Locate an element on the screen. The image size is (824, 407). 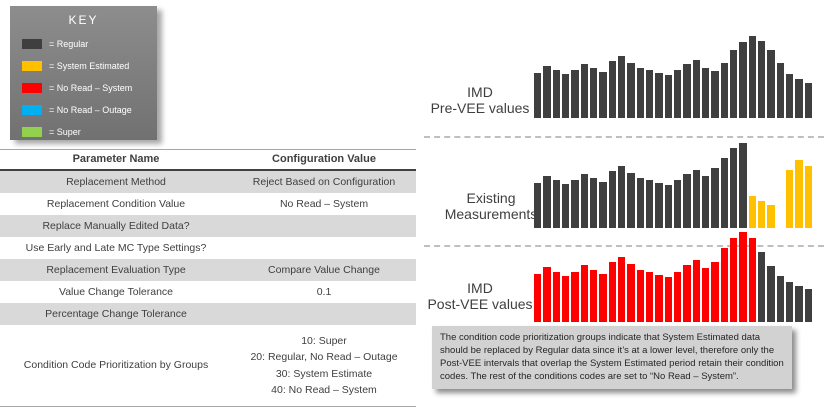
legend-label-no-read-outage: = No Read – Outage is located at coordinates (90, 109).